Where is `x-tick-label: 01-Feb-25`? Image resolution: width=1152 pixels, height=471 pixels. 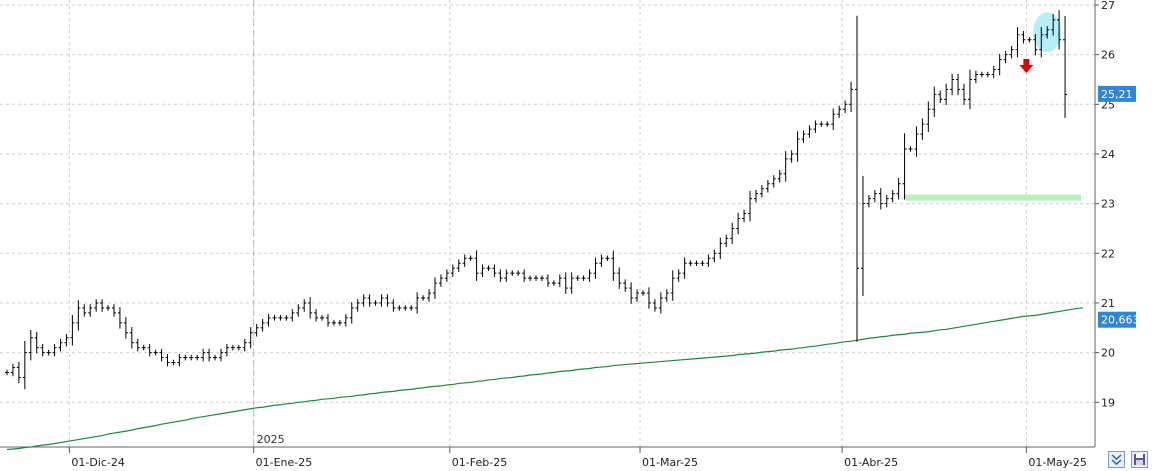 x-tick-label: 01-Feb-25 is located at coordinates (479, 462).